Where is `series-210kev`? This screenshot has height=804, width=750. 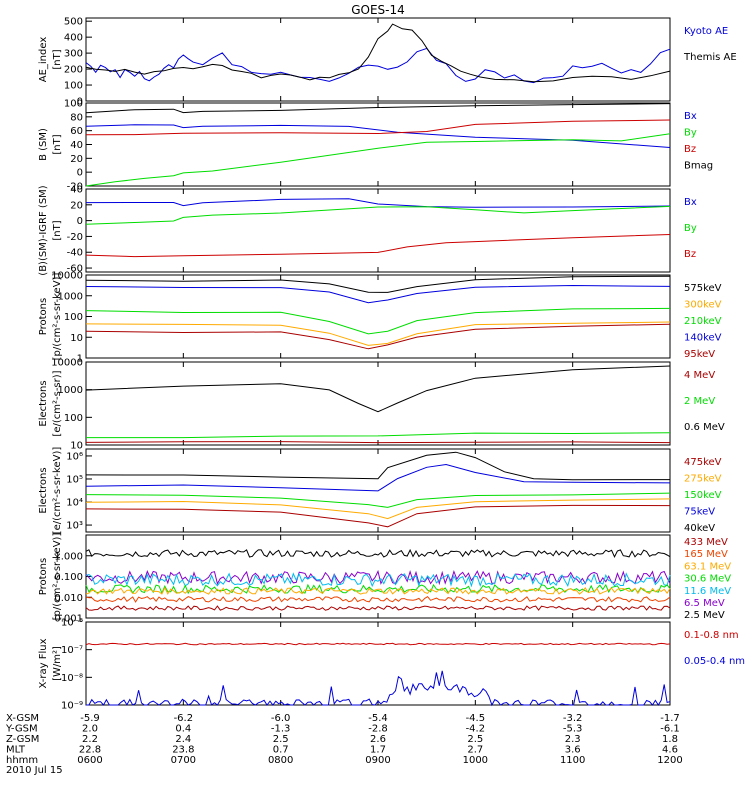
series-210kev is located at coordinates (378, 321).